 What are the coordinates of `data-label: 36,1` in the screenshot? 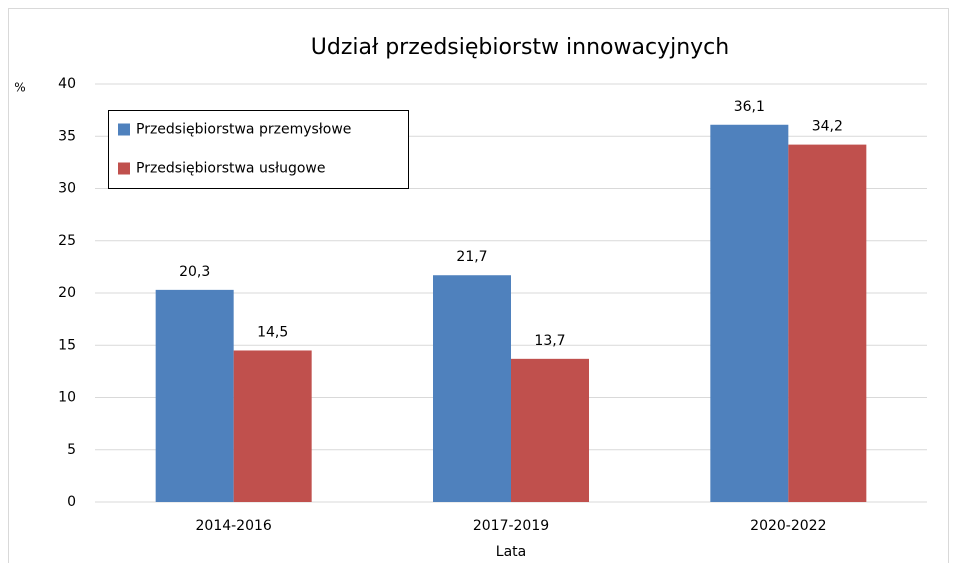 It's located at (749, 107).